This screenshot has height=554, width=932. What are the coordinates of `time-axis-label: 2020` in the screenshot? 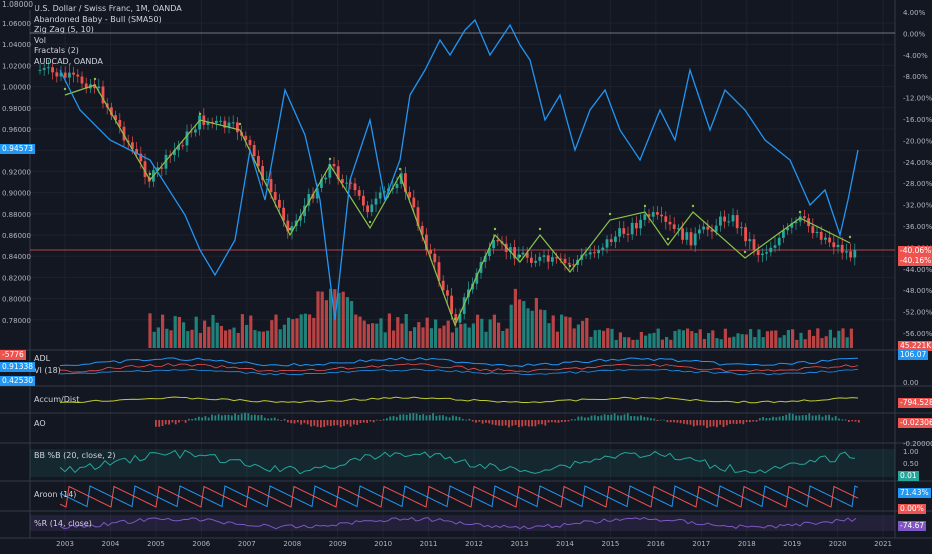 It's located at (838, 544).